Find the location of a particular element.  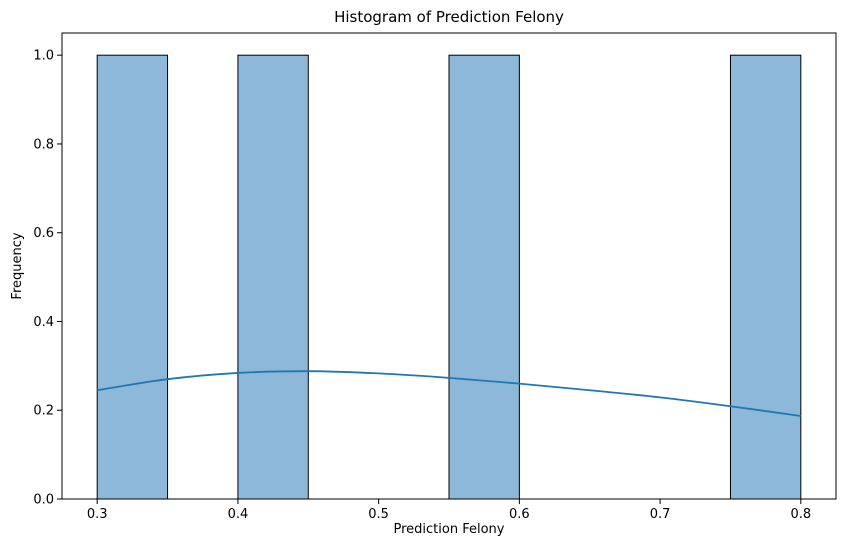

x-tick-label: 0.3 is located at coordinates (97, 514).